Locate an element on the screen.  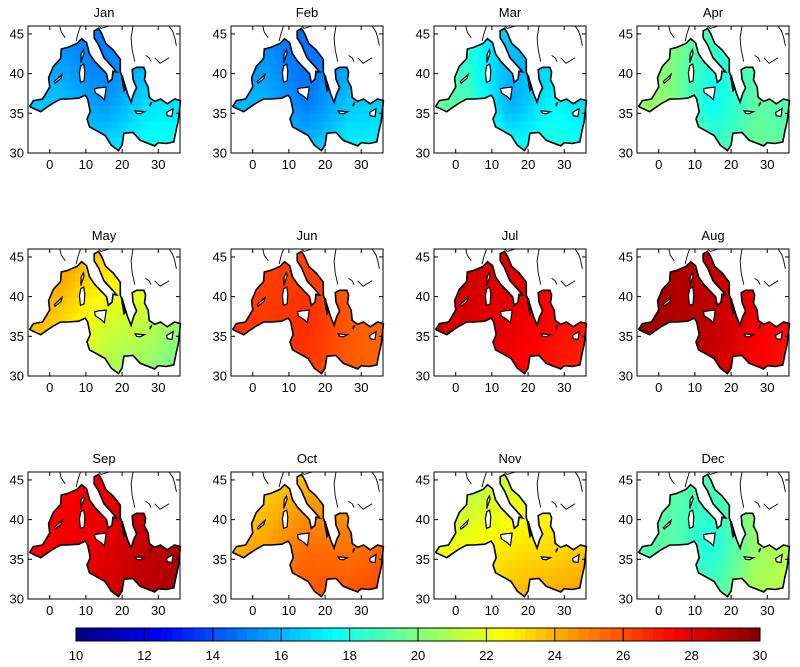
border-line is located at coordinates (148, 58).